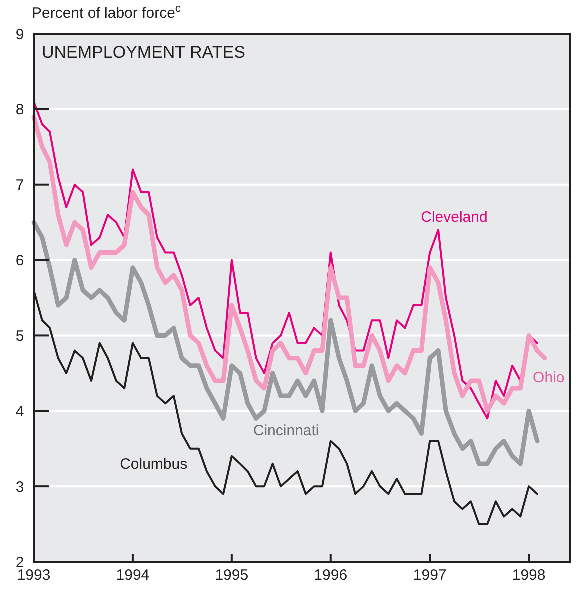 Image resolution: width=585 pixels, height=592 pixels. Describe the element at coordinates (144, 52) in the screenshot. I see `text: UNEMPLOYMENT RATES` at that location.